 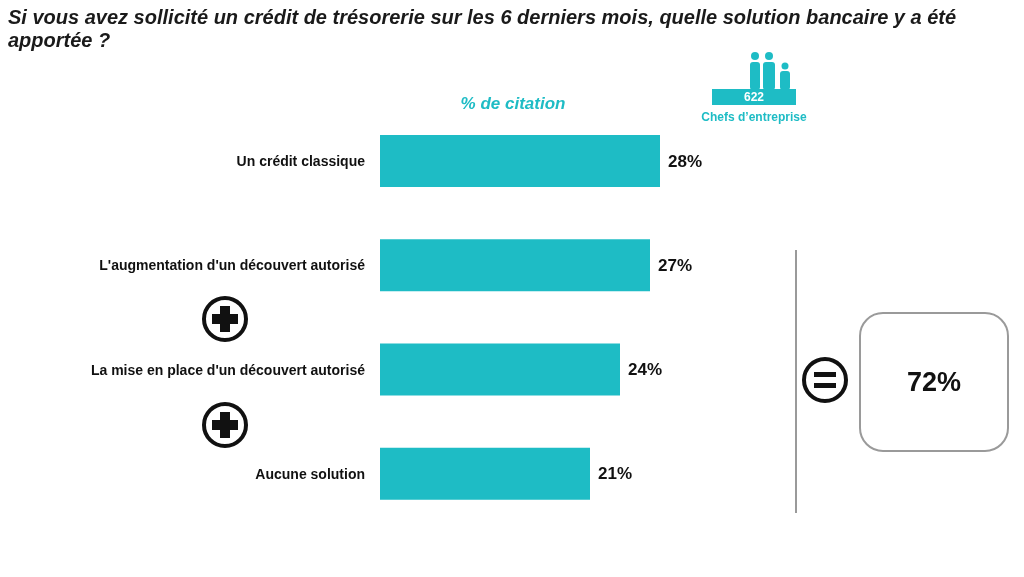 What do you see at coordinates (754, 117) in the screenshot?
I see `text: Chefs d’entreprise` at bounding box center [754, 117].